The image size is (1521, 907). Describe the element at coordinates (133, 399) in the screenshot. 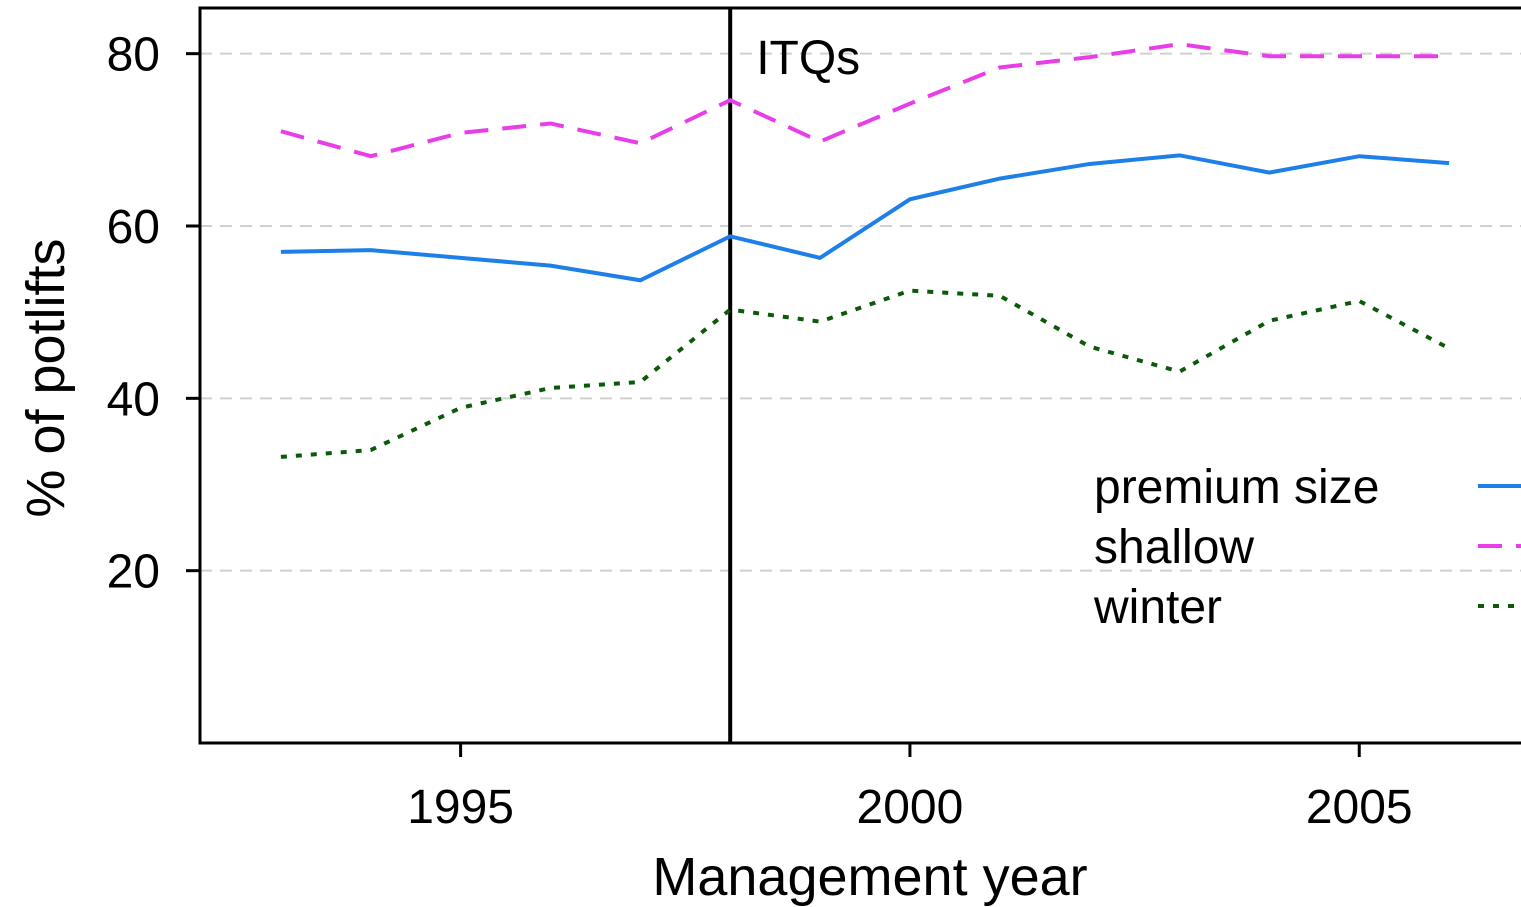

I see `y-tick-label: 40` at that location.